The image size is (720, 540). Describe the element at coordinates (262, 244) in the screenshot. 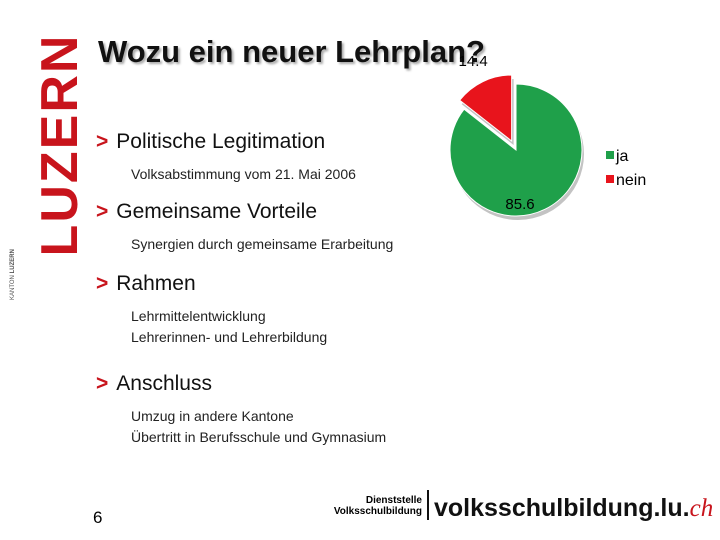

I see `bullet-detail: Synergien durch gemeinsame Erarbeitung` at that location.